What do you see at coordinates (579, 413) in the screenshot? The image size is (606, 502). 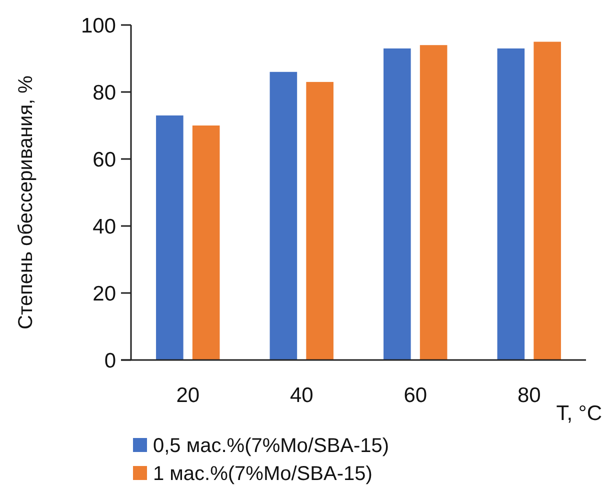 I see `x-axis-title: T, °C` at bounding box center [579, 413].